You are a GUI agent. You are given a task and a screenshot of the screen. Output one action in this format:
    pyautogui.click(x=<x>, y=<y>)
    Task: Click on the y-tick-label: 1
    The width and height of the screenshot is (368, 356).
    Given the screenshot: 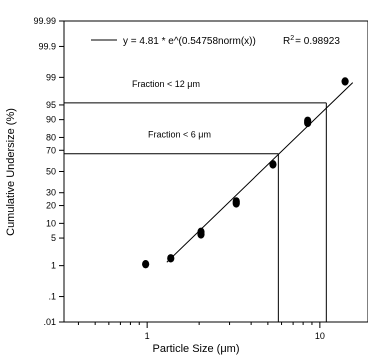 What is the action you would take?
    pyautogui.click(x=53, y=266)
    